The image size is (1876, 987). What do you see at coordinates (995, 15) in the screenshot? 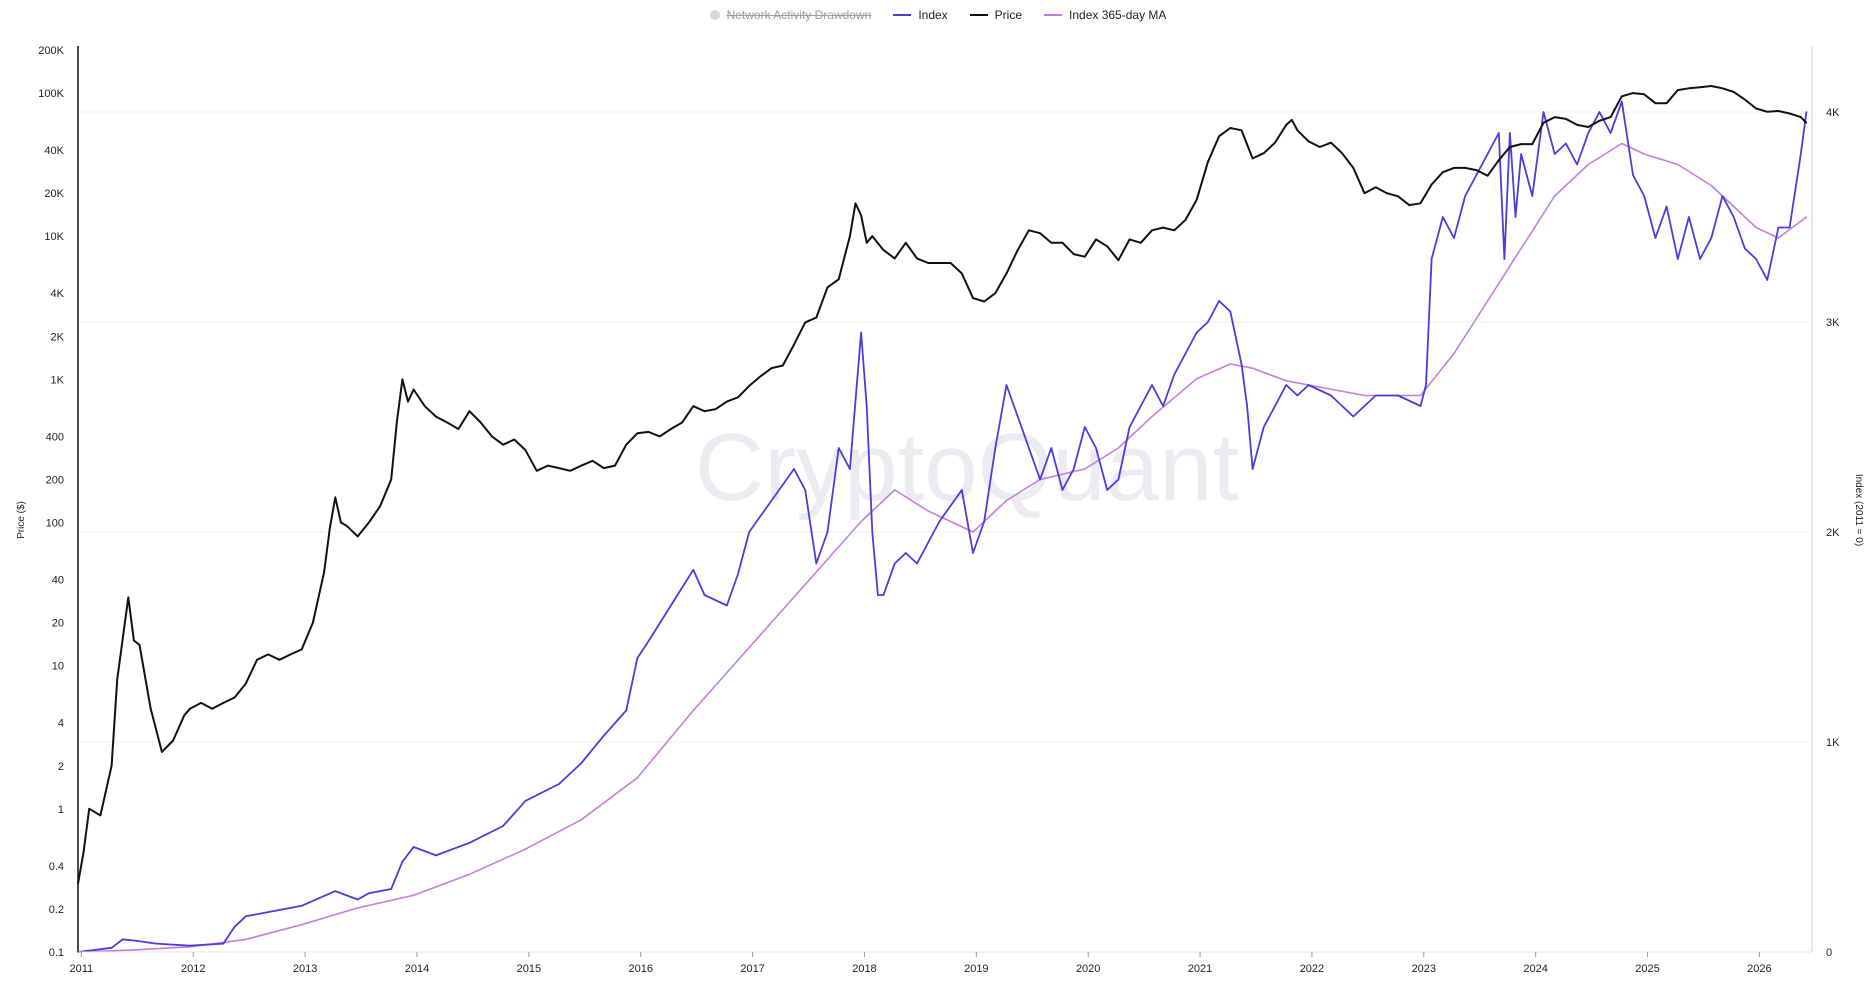
I see `legend-item-2: Price` at bounding box center [995, 15].